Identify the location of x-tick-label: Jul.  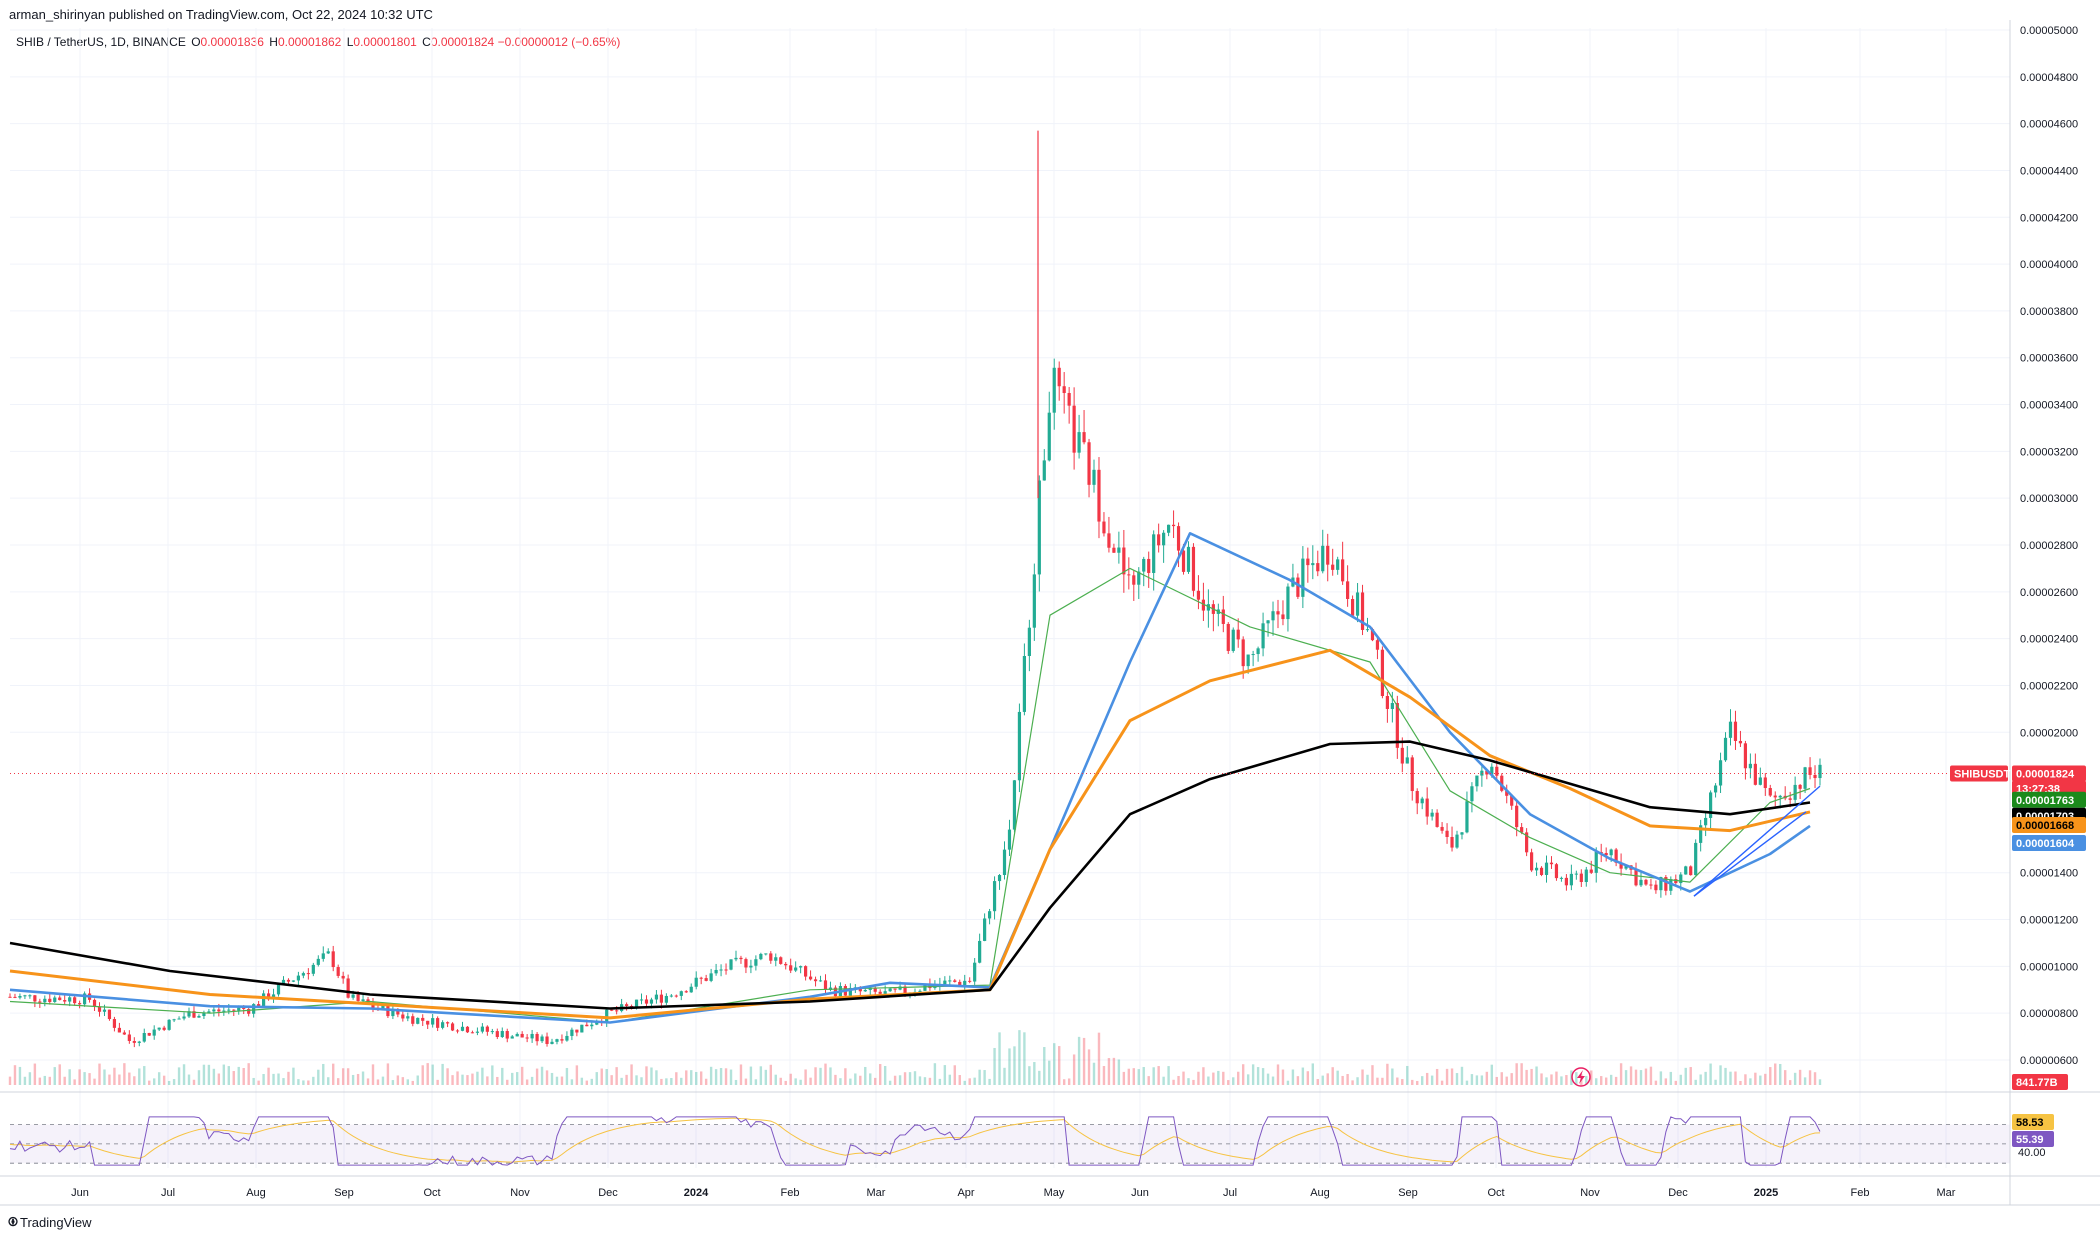
(168, 1193).